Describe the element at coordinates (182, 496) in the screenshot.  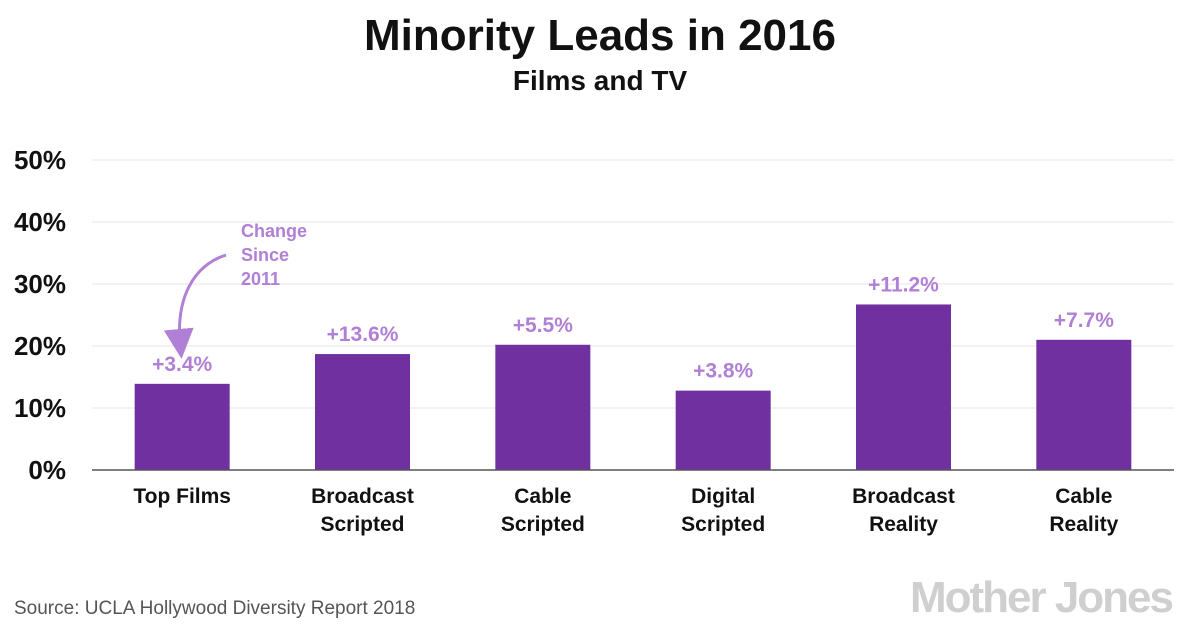
I see `x-tick-label: Top Films` at that location.